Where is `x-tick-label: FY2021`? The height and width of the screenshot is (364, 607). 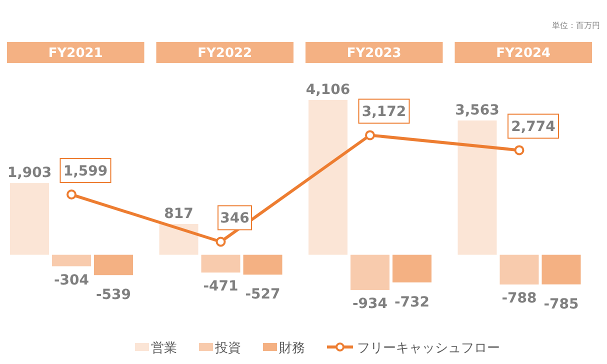 x-tick-label: FY2021 is located at coordinates (75, 53).